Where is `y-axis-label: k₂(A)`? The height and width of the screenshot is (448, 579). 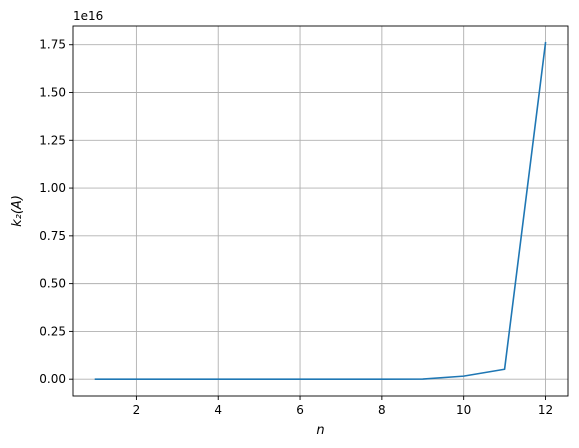
y-axis-label: k₂(A) is located at coordinates (17, 211).